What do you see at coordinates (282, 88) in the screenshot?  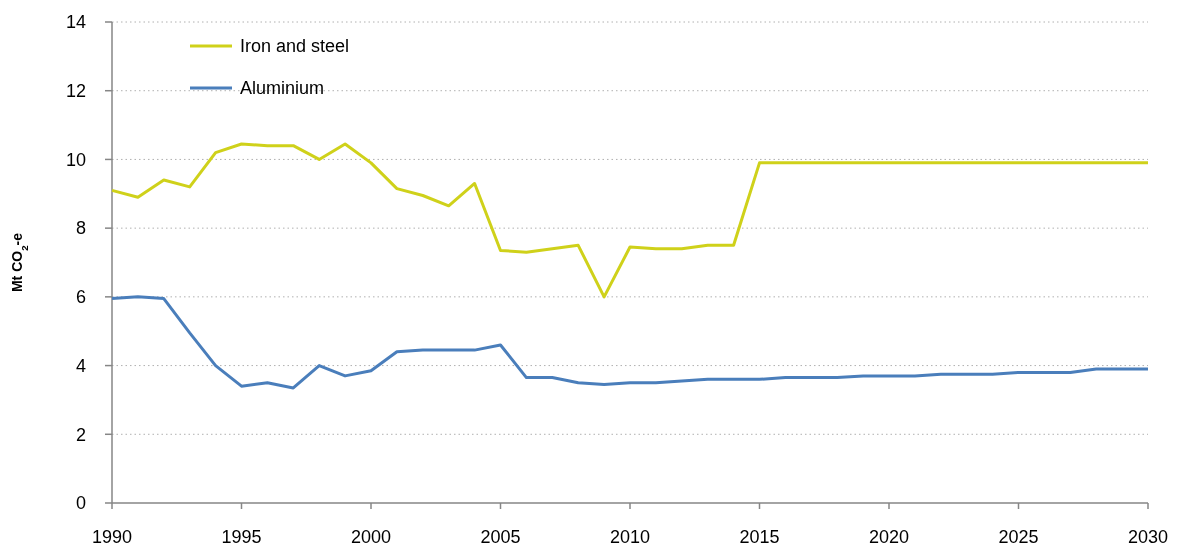 I see `legend-label: Aluminium` at bounding box center [282, 88].